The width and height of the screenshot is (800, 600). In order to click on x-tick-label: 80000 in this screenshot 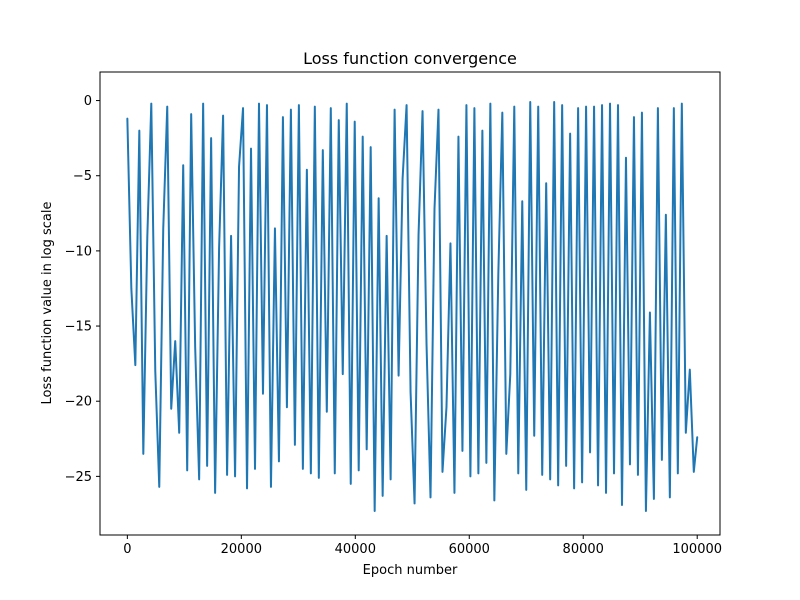, I will do `click(583, 549)`.